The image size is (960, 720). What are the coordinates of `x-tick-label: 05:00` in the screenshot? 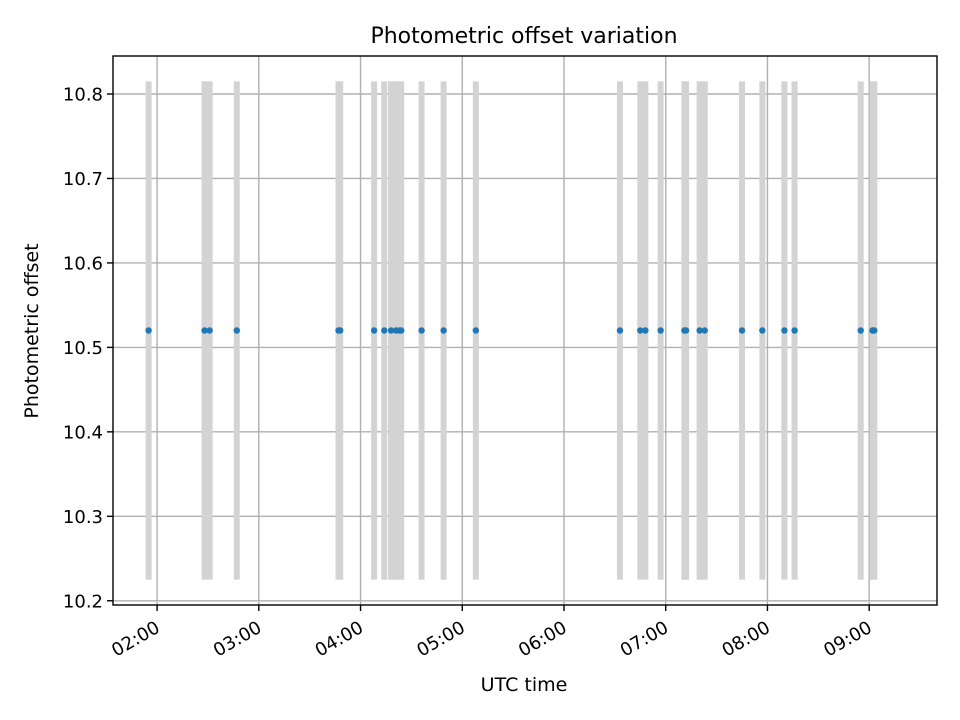 It's located at (440, 639).